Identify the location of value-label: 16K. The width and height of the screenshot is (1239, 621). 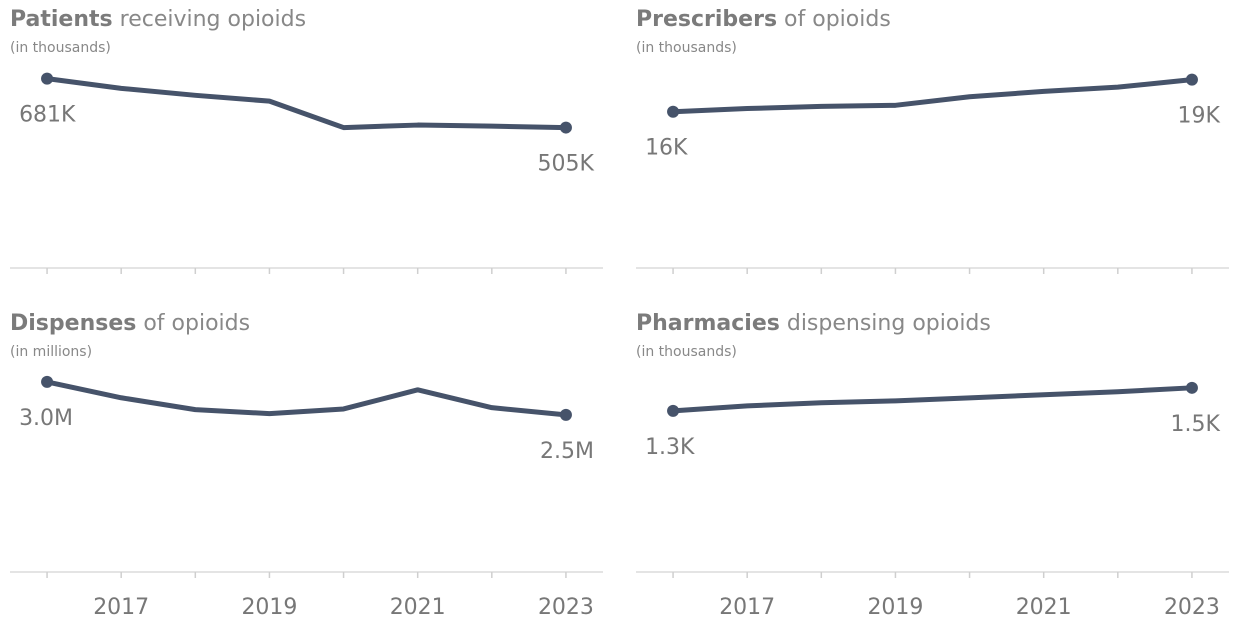
(666, 148).